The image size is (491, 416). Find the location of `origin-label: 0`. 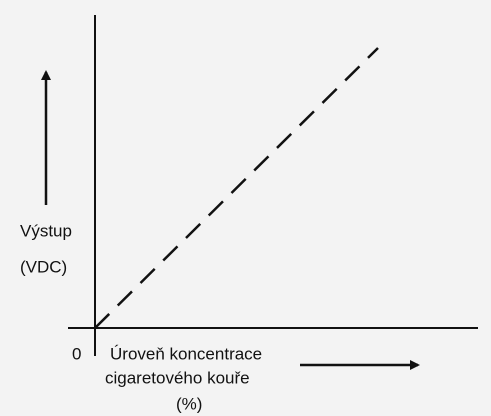

origin-label: 0 is located at coordinates (76, 353).